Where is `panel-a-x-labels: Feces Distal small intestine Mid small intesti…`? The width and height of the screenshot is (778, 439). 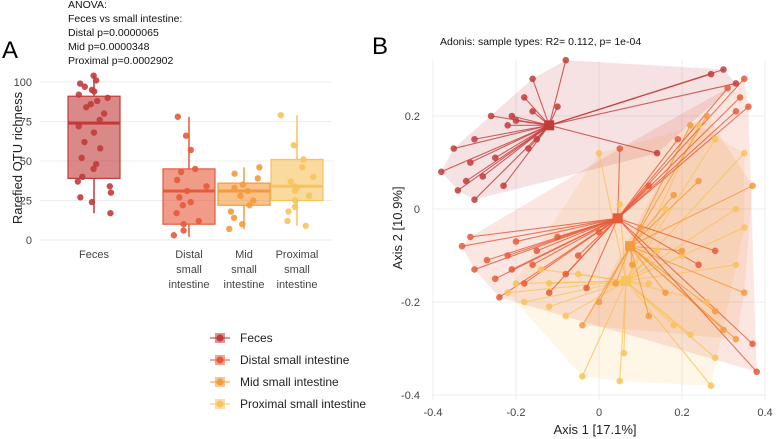 panel-a-x-labels: Feces Distal small intestine Mid small intesti… is located at coordinates (198, 270).